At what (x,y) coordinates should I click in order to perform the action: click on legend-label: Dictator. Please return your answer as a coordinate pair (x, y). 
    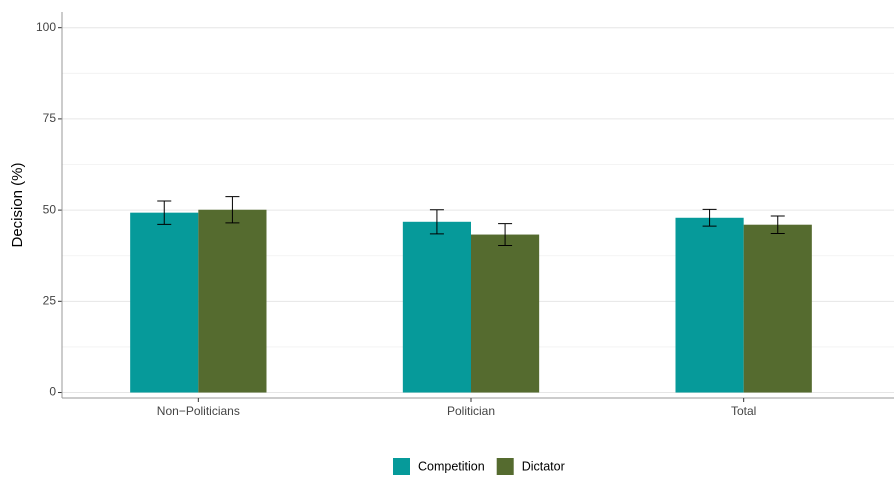
    Looking at the image, I should click on (543, 466).